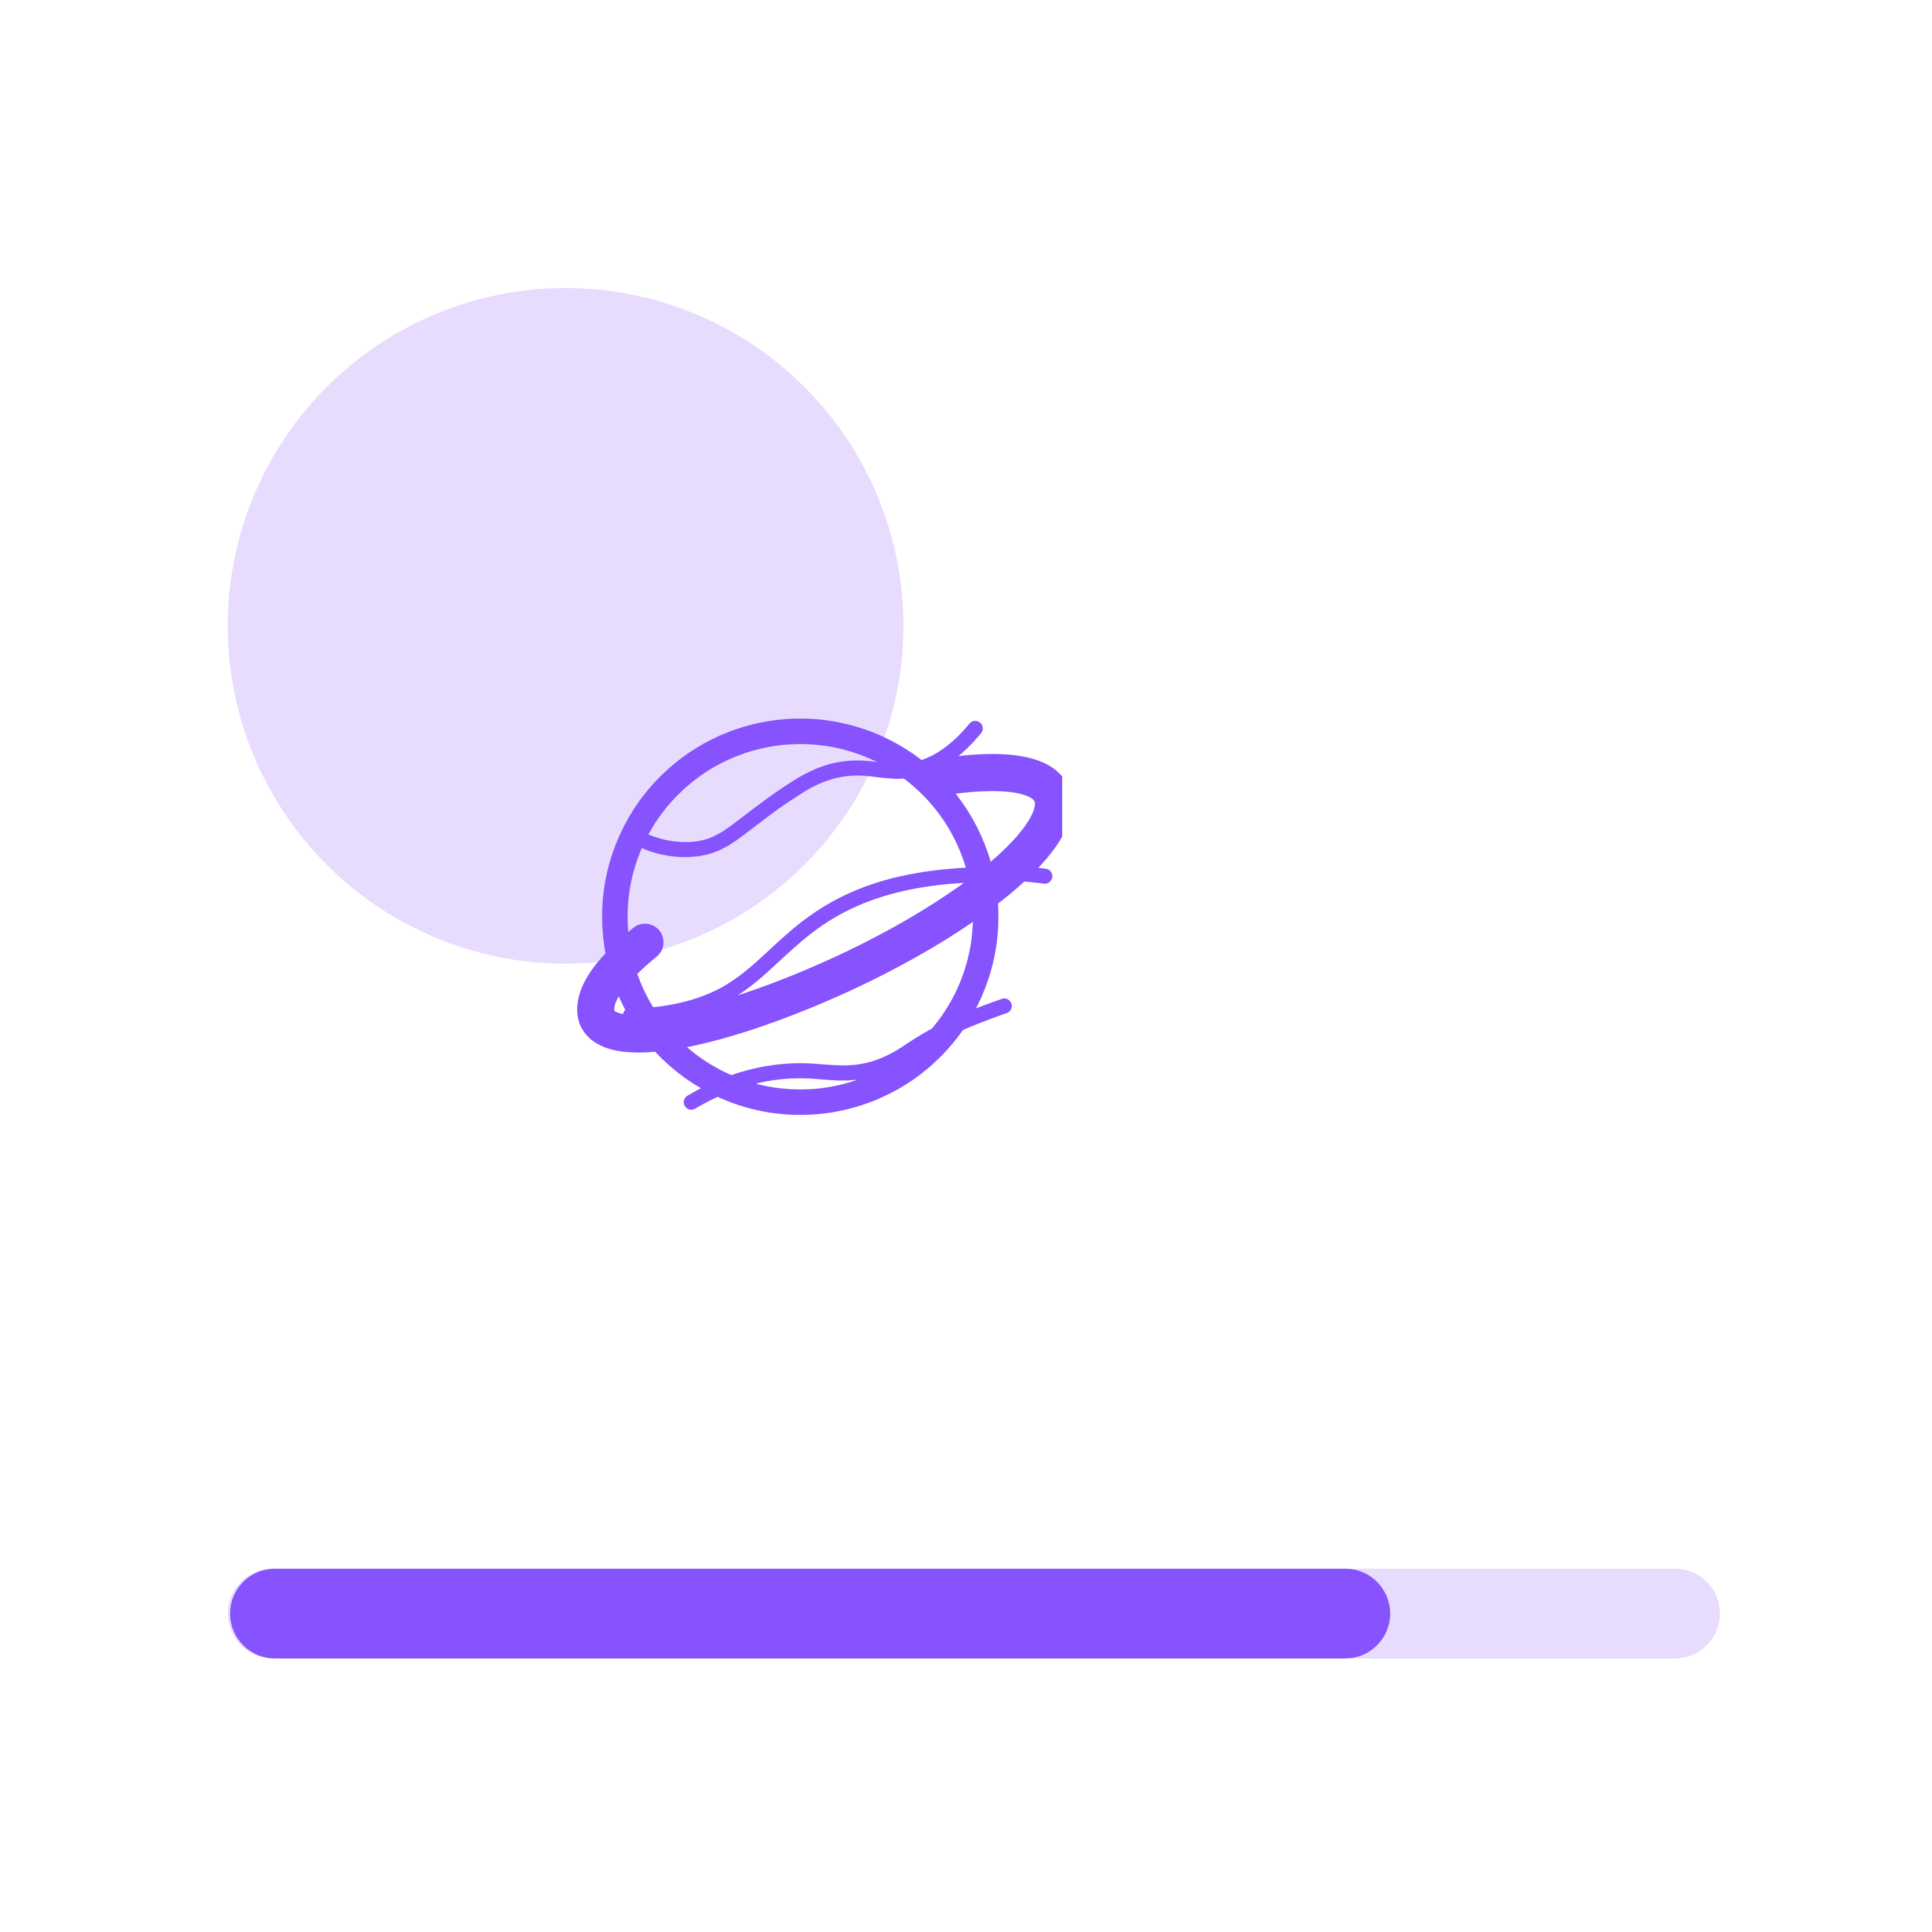 The image size is (1932, 1932). Describe the element at coordinates (810, 1613) in the screenshot. I see `progress-fill` at that location.